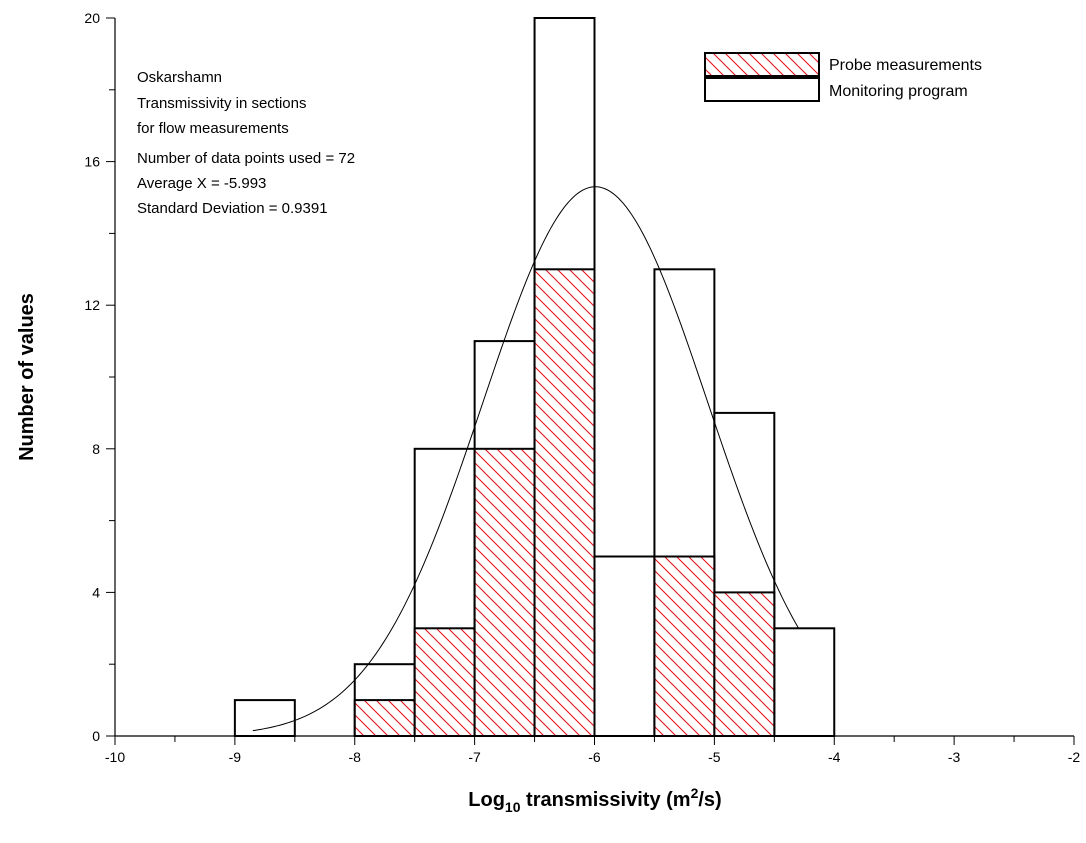  I want to click on annotation-line: Transmissivity in sections, so click(221, 103).